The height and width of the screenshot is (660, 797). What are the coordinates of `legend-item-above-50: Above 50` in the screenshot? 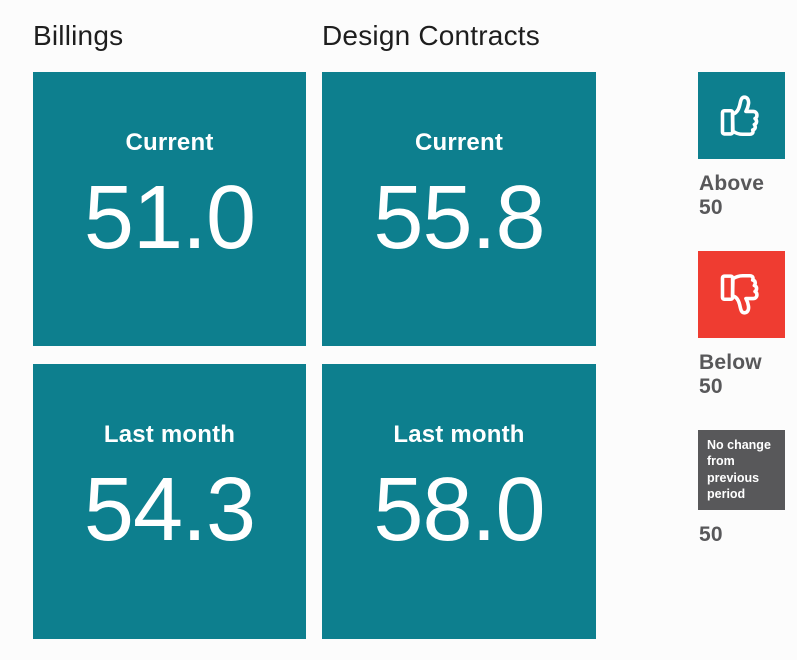 It's located at (744, 146).